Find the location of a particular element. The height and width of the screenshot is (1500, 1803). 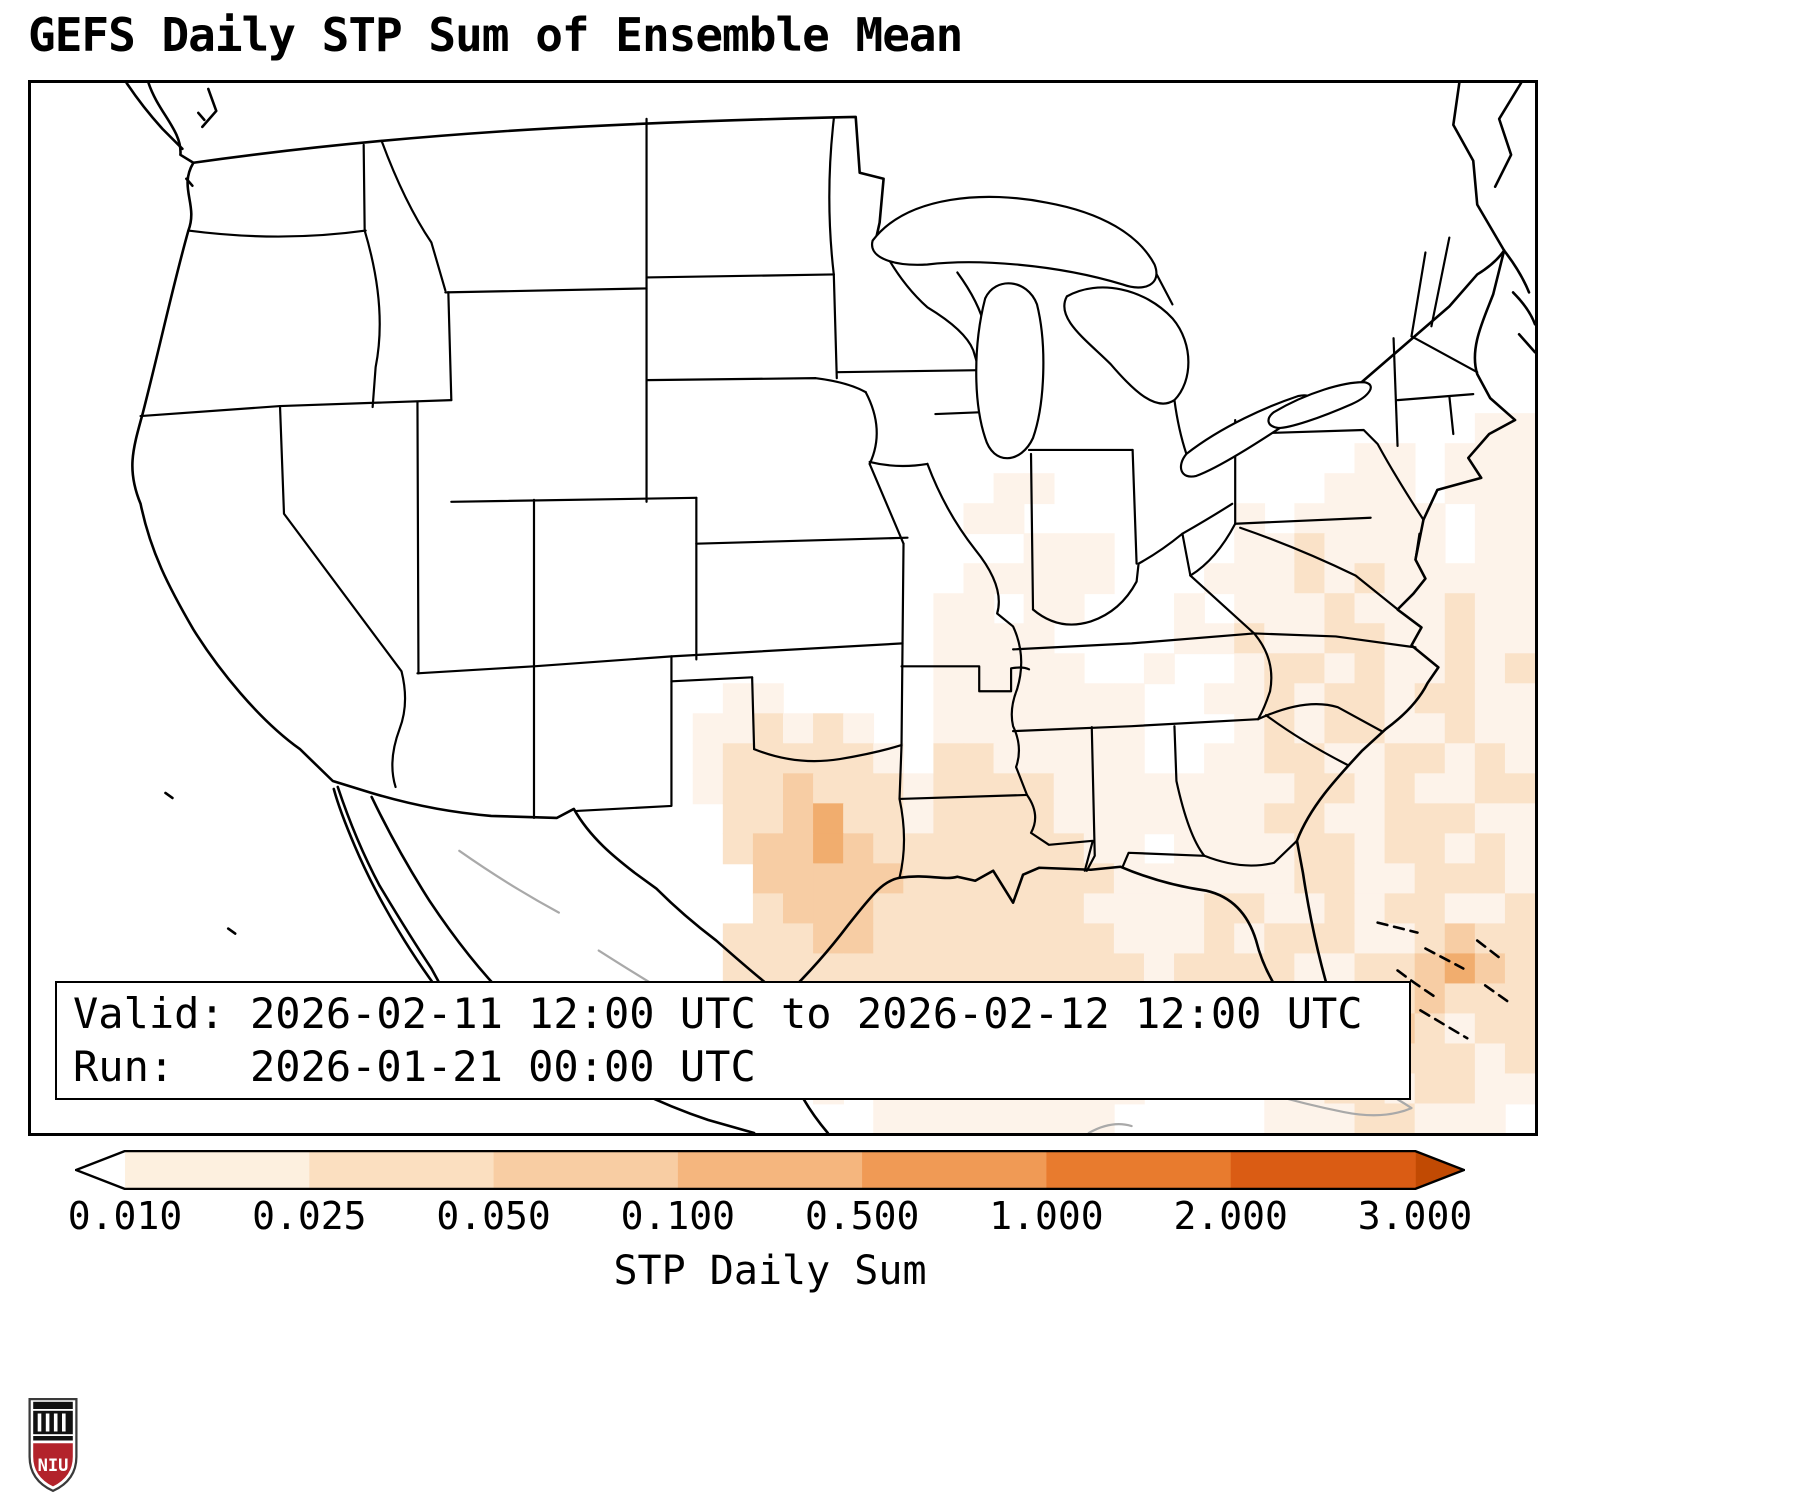

lake-superior is located at coordinates (1014, 242).